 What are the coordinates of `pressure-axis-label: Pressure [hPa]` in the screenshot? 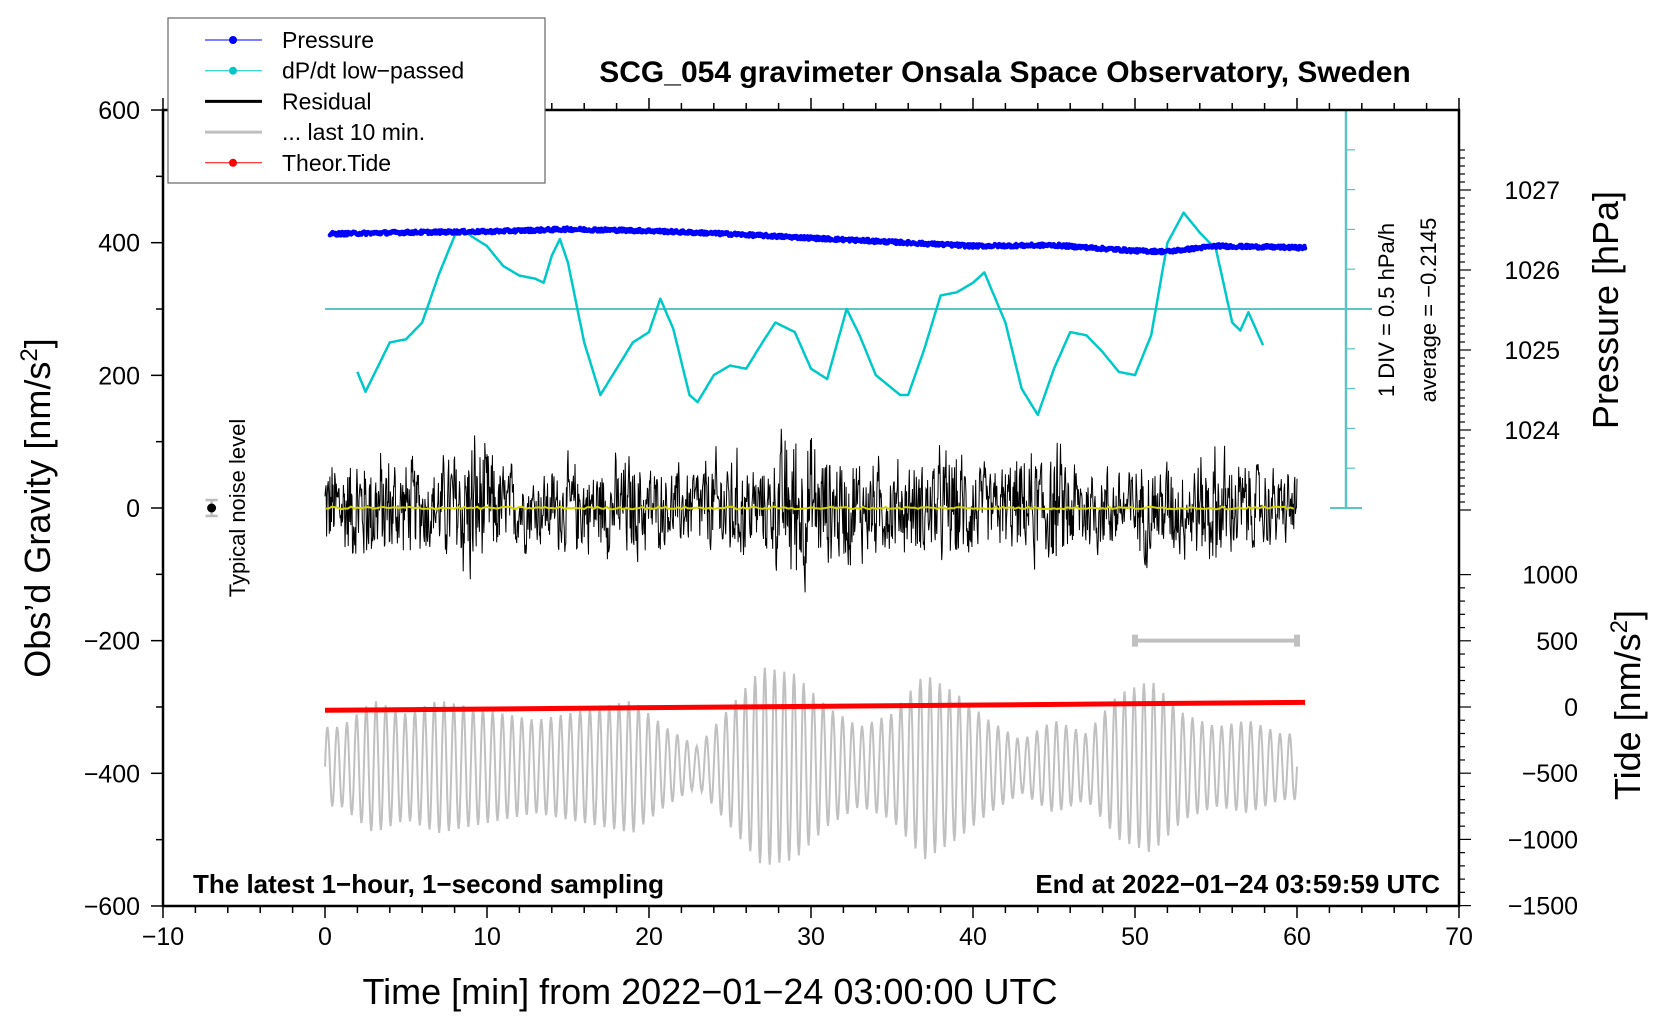 It's located at (1605, 310).